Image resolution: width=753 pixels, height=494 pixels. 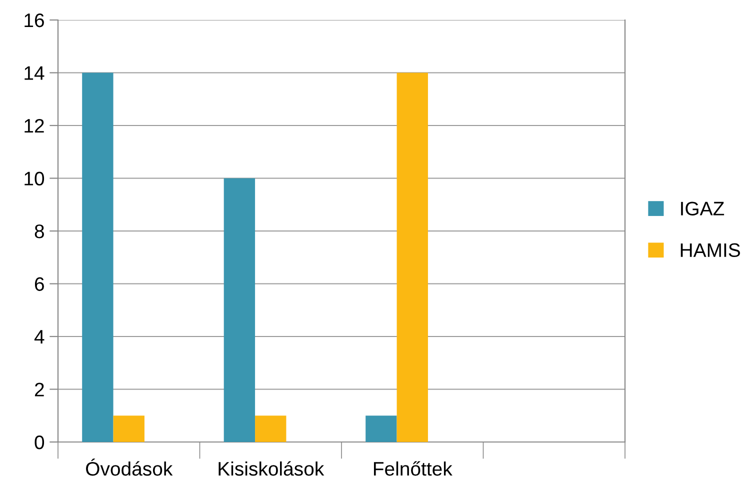 I want to click on y-tick-label: 6, so click(x=39, y=284).